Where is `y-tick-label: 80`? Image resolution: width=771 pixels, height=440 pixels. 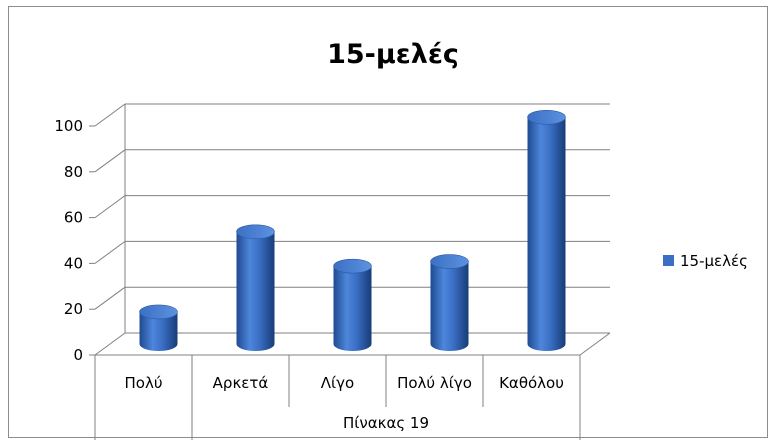 y-tick-label: 80 is located at coordinates (73, 172).